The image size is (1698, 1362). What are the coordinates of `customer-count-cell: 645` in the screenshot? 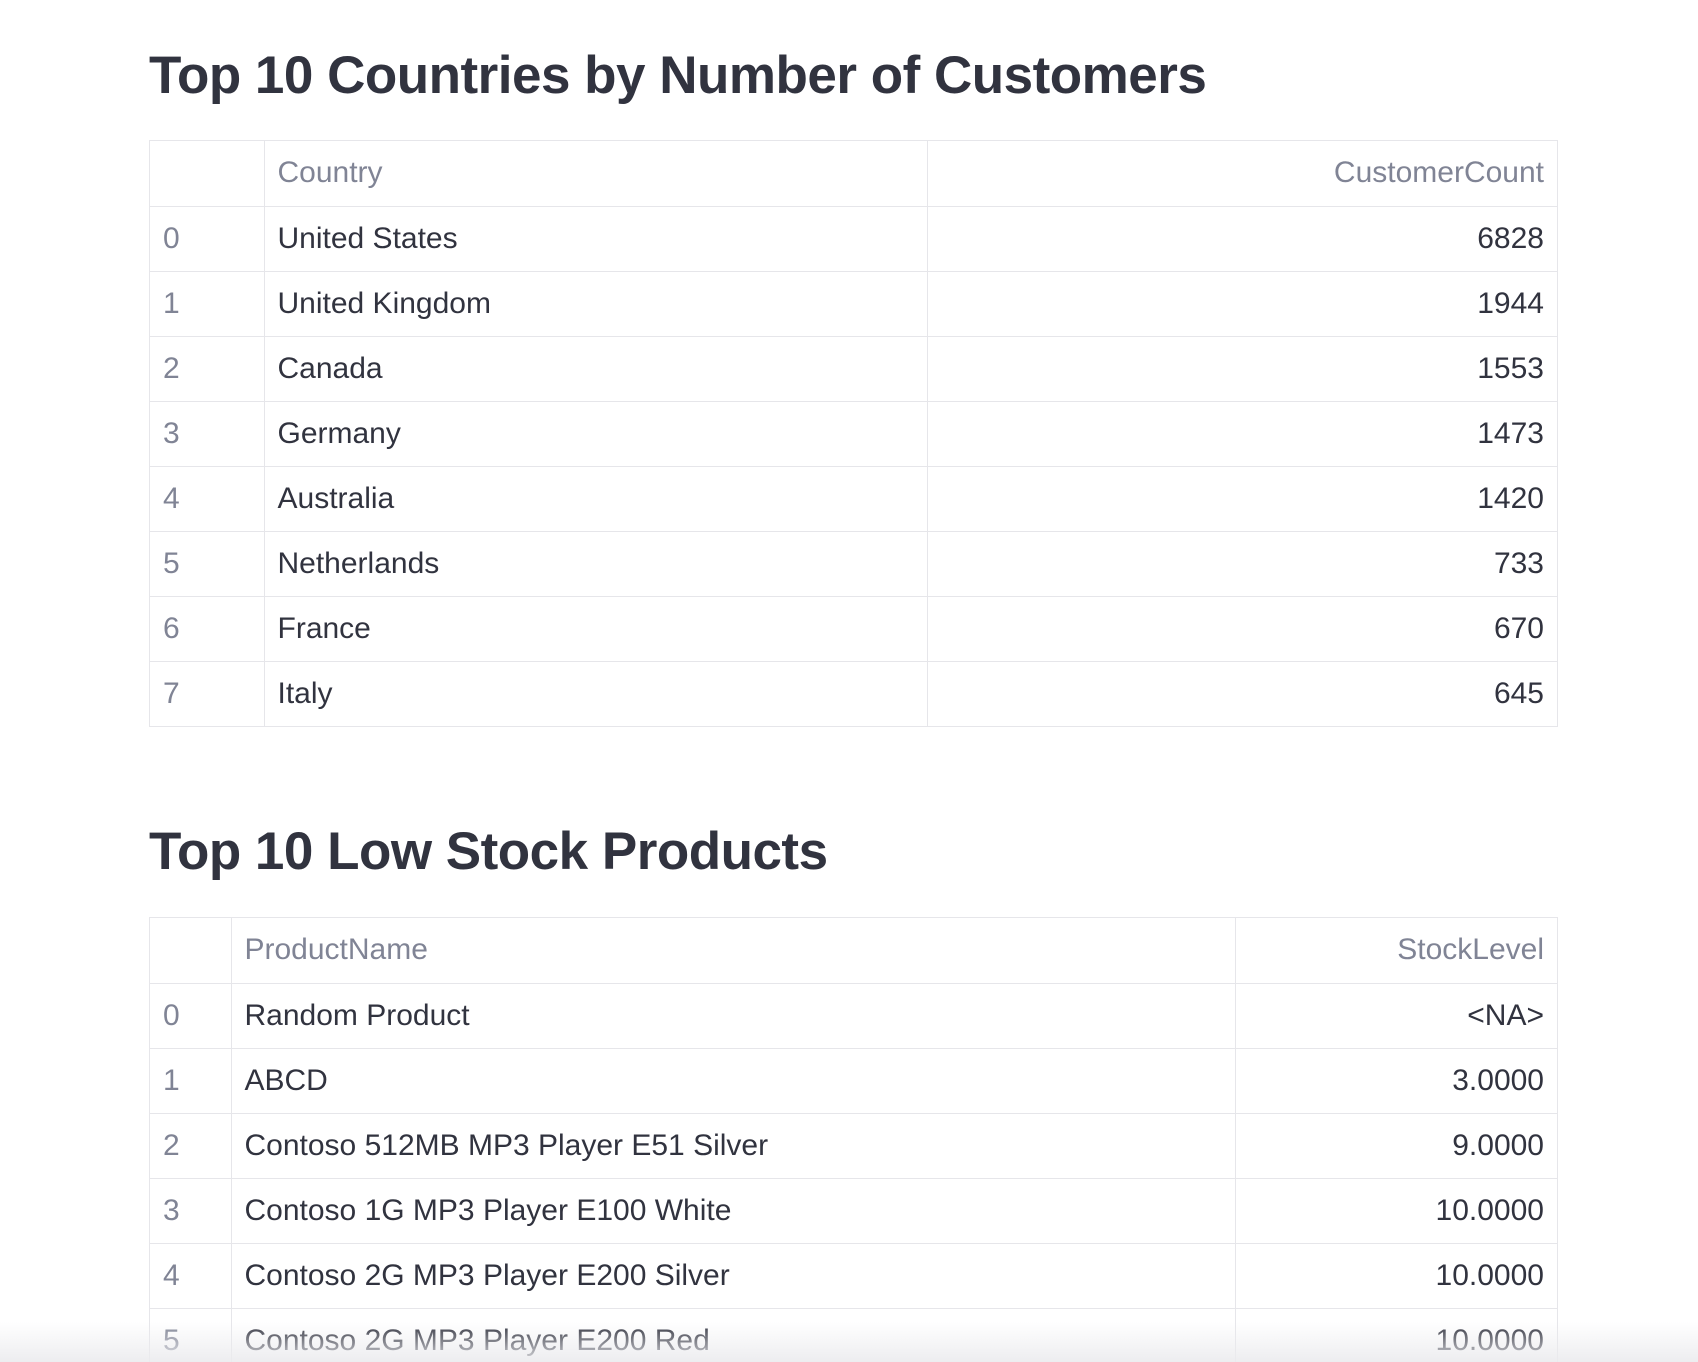 It's located at (1518, 693).